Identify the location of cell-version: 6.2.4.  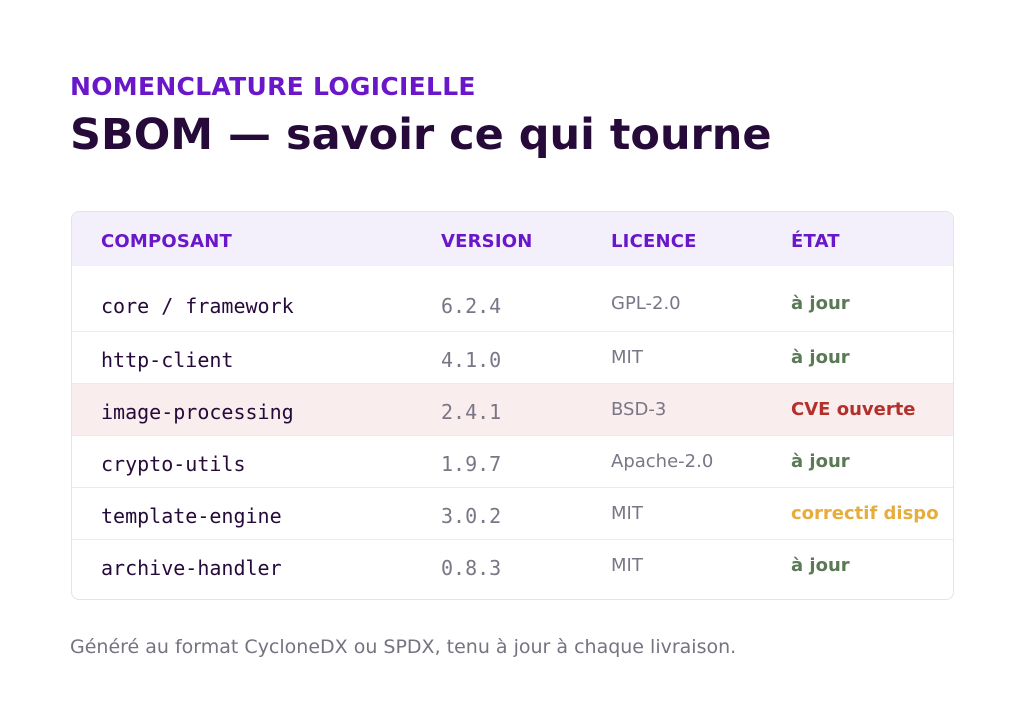
(471, 306).